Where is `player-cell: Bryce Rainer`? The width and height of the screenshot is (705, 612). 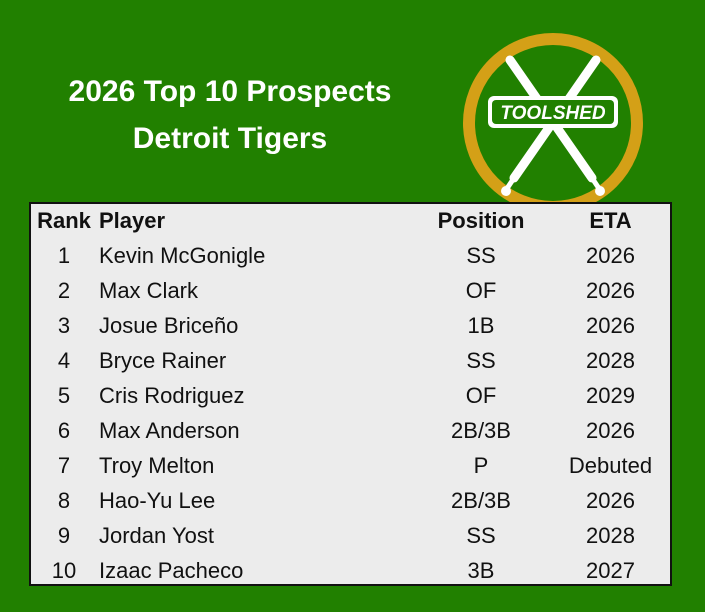
player-cell: Bryce Rainer is located at coordinates (163, 360).